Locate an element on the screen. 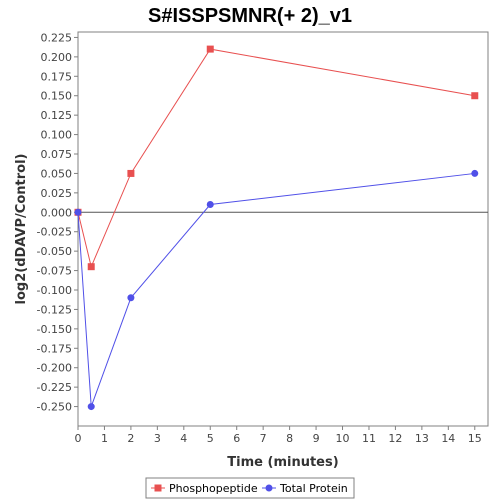 Image resolution: width=500 pixels, height=500 pixels. y-tick-label: -0.150 is located at coordinates (54, 329).